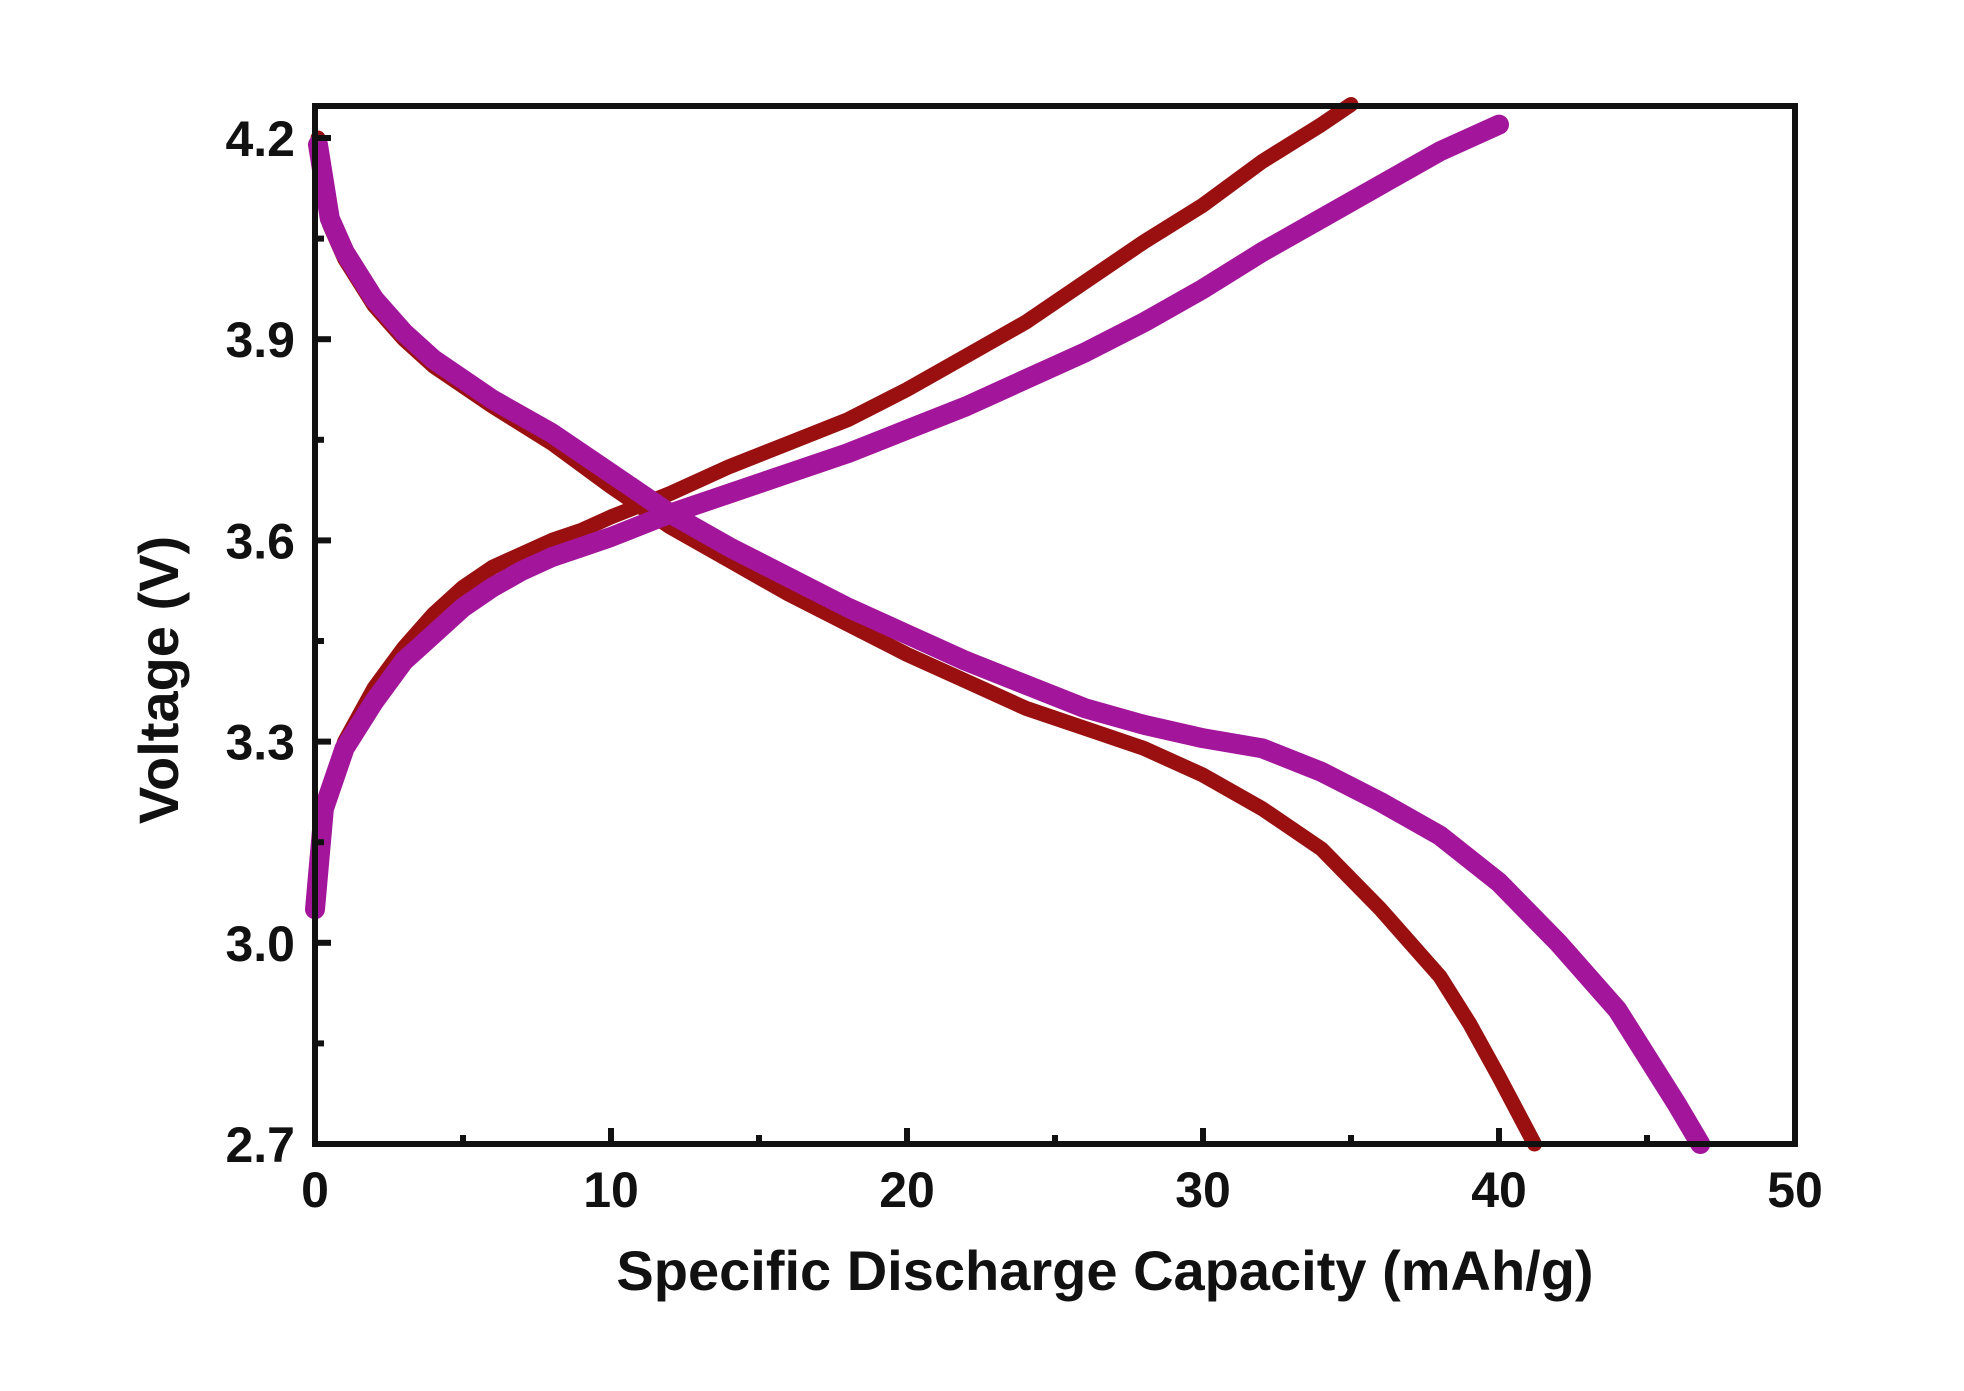  Describe the element at coordinates (1104, 1270) in the screenshot. I see `x-axis-title: Specific Discharge Capacity (mAh/g)` at that location.